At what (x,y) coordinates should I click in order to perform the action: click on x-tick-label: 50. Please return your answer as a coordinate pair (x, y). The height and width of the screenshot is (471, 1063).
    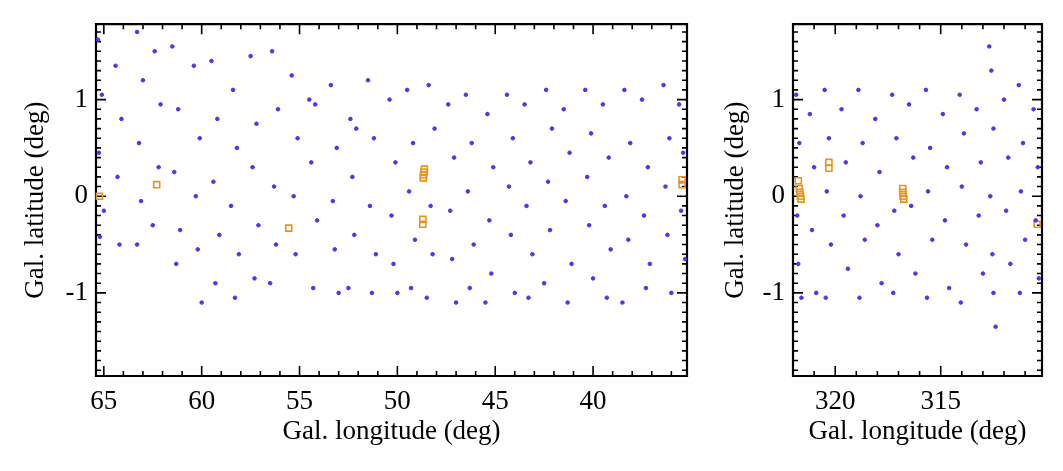
    Looking at the image, I should click on (397, 400).